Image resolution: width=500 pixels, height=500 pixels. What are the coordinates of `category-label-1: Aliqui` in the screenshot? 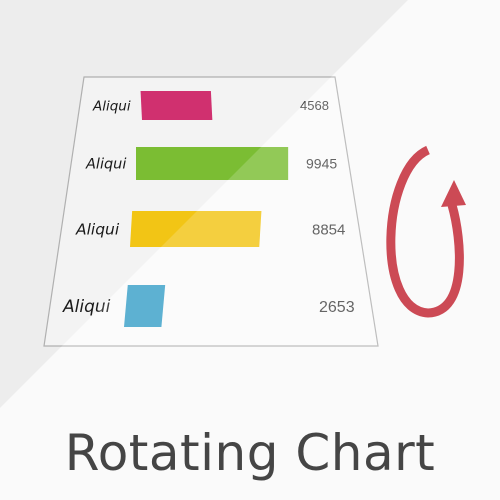 It's located at (111, 106).